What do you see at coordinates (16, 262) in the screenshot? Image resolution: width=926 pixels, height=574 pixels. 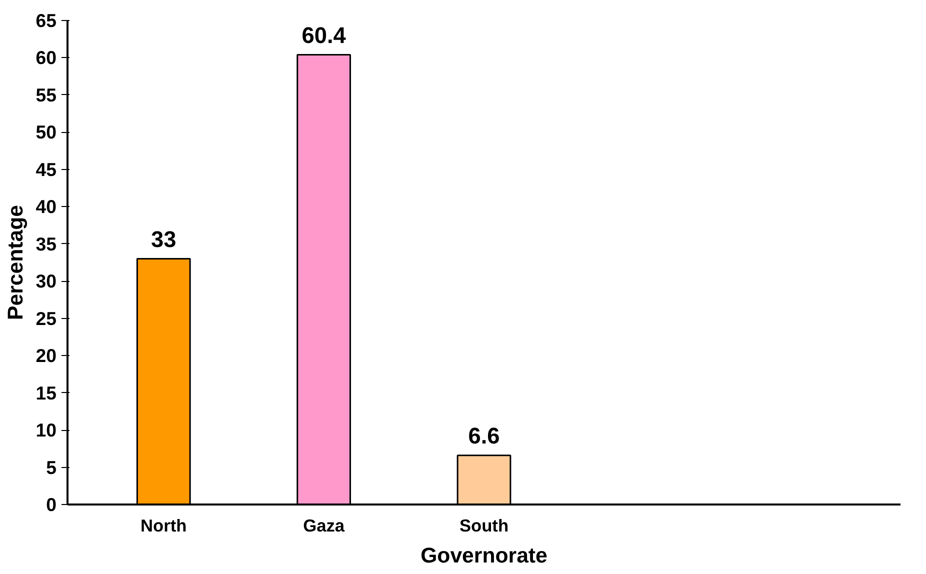 I see `y-axis-title: Percentage` at bounding box center [16, 262].